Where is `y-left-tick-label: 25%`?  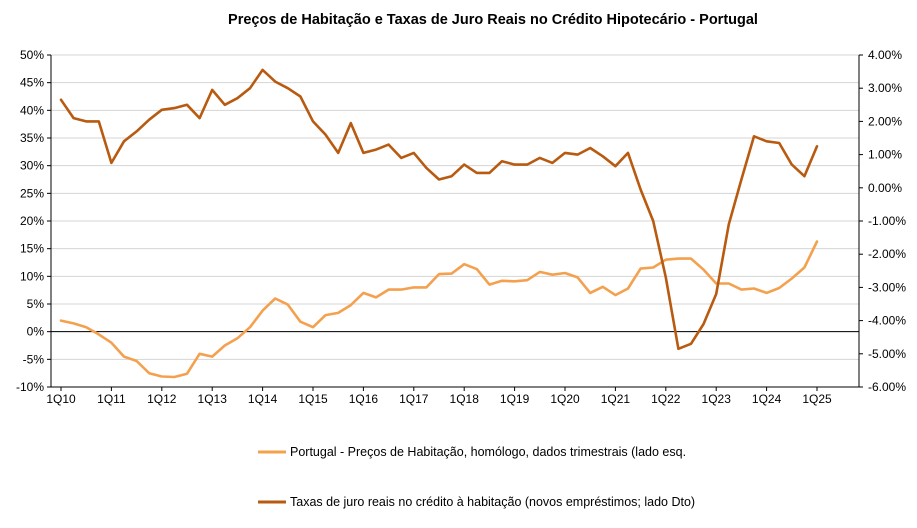 y-left-tick-label: 25% is located at coordinates (32, 193).